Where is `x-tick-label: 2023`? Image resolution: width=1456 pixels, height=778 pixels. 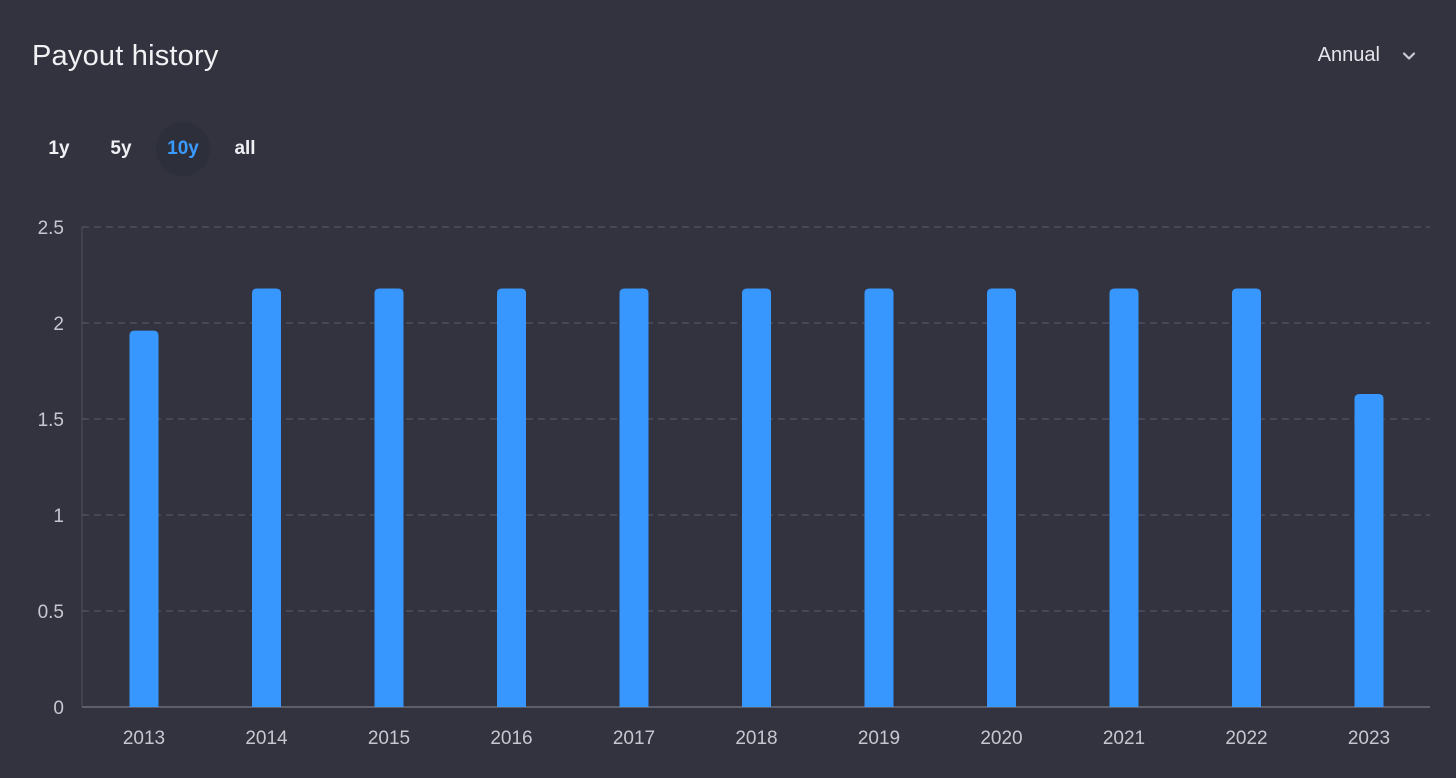 x-tick-label: 2023 is located at coordinates (1369, 738).